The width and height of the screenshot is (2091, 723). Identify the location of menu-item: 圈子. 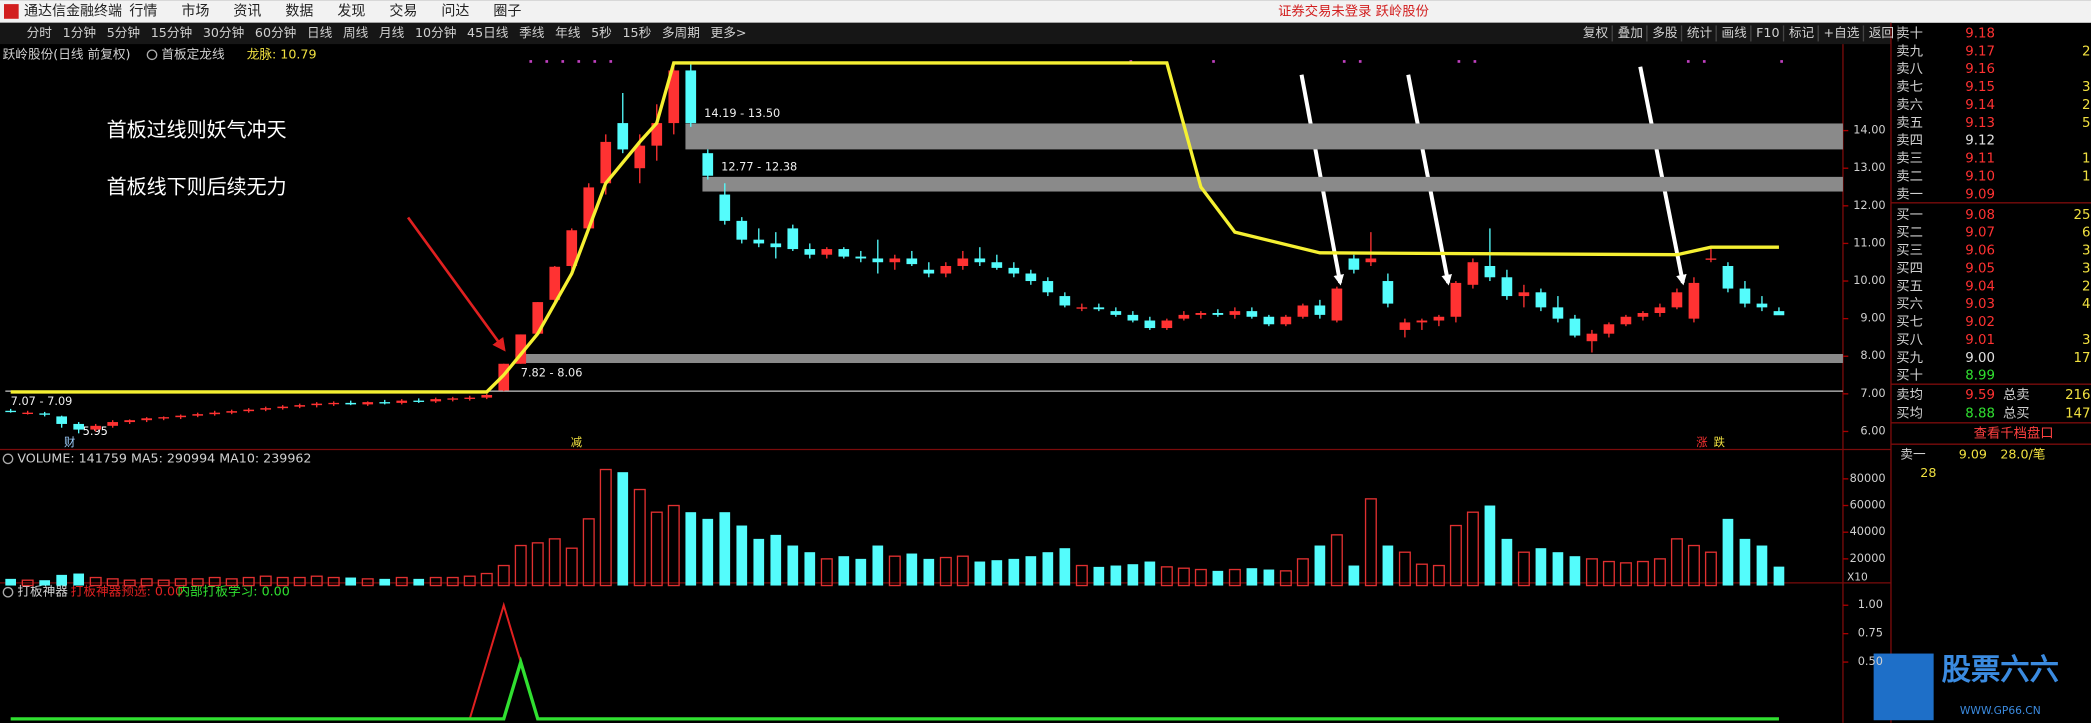
(507, 11).